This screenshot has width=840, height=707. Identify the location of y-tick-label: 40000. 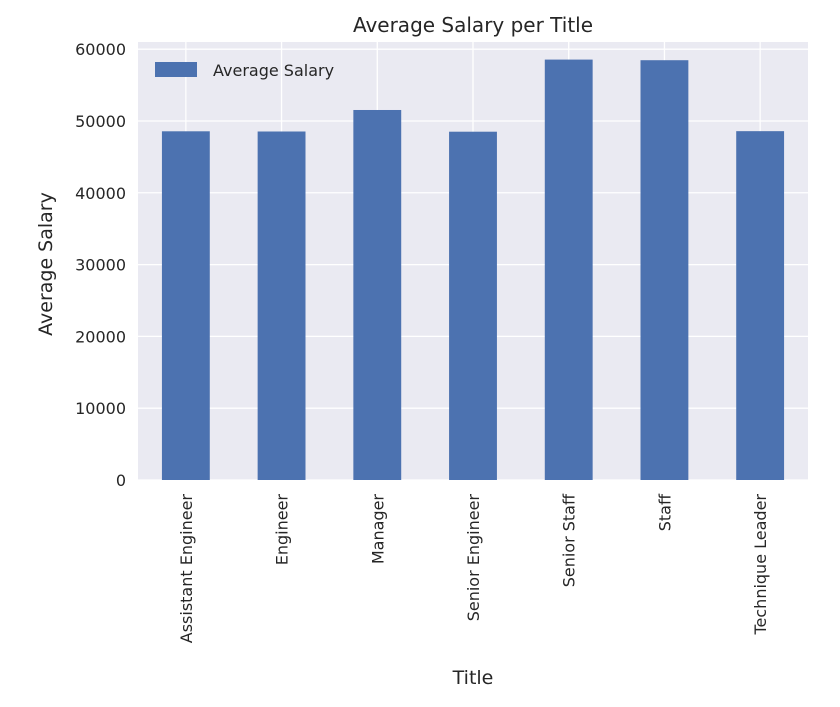
(100, 193).